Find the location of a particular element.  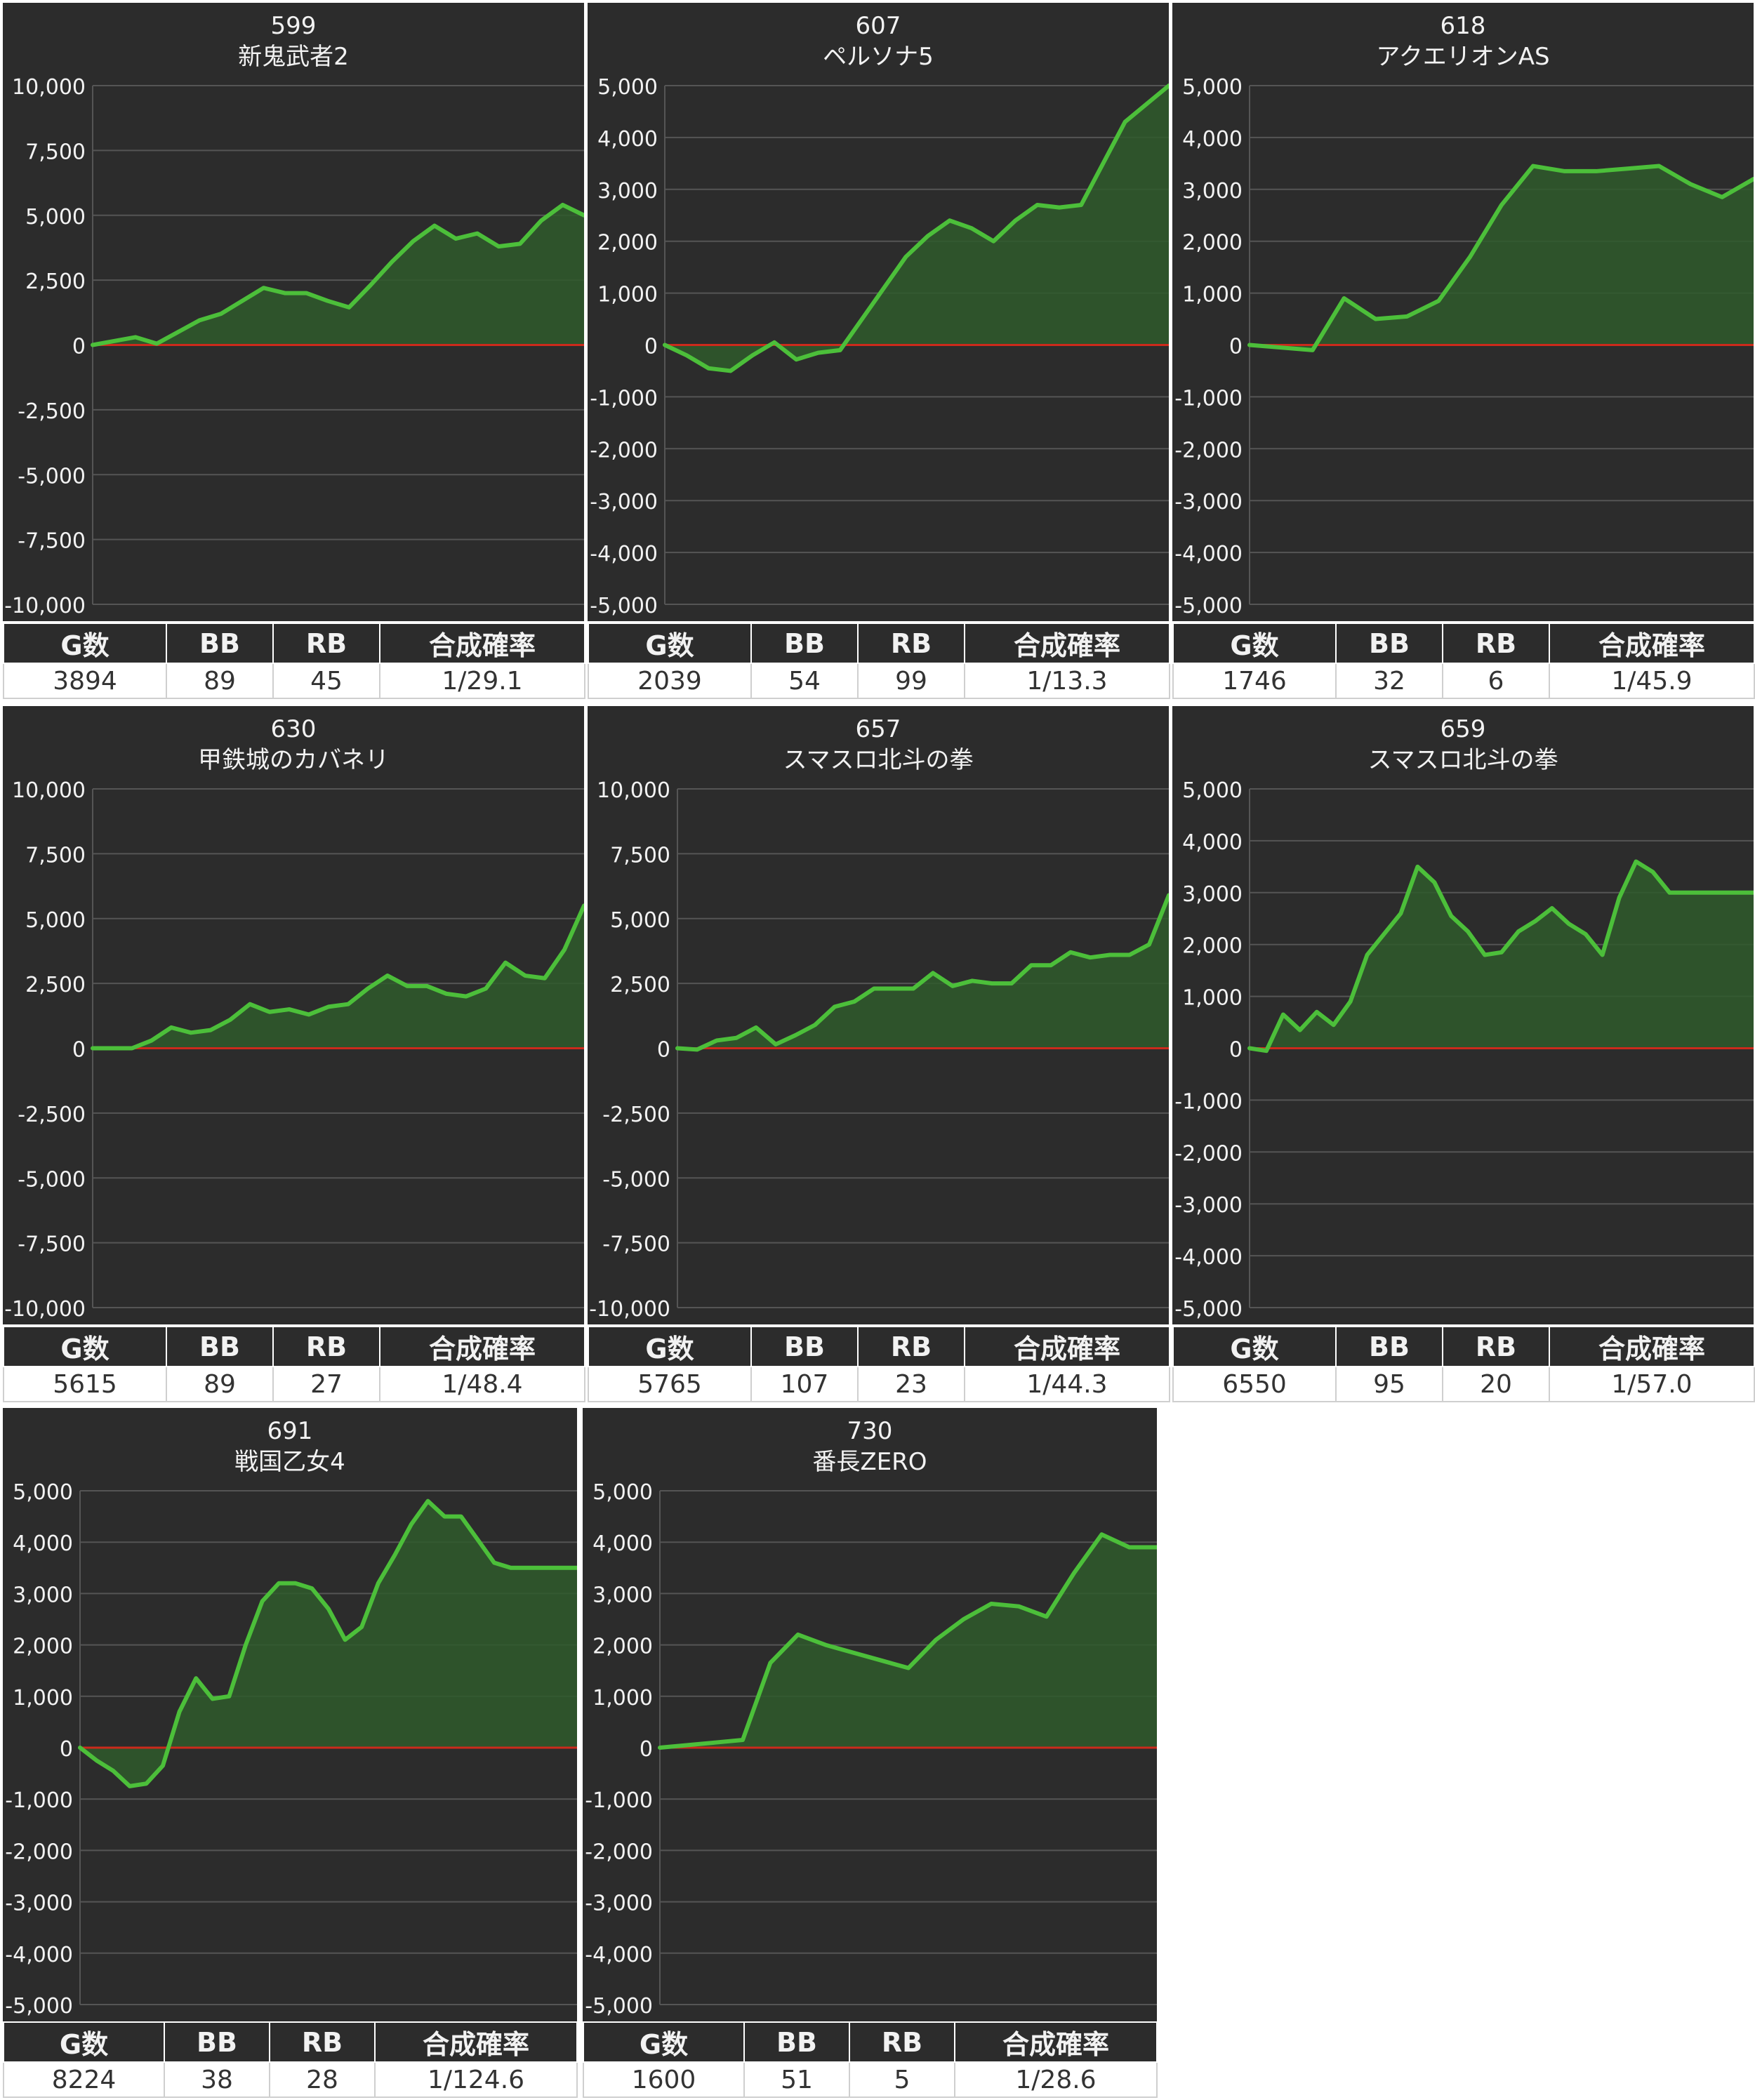

chart-title: アクエリオンAS is located at coordinates (1462, 57).